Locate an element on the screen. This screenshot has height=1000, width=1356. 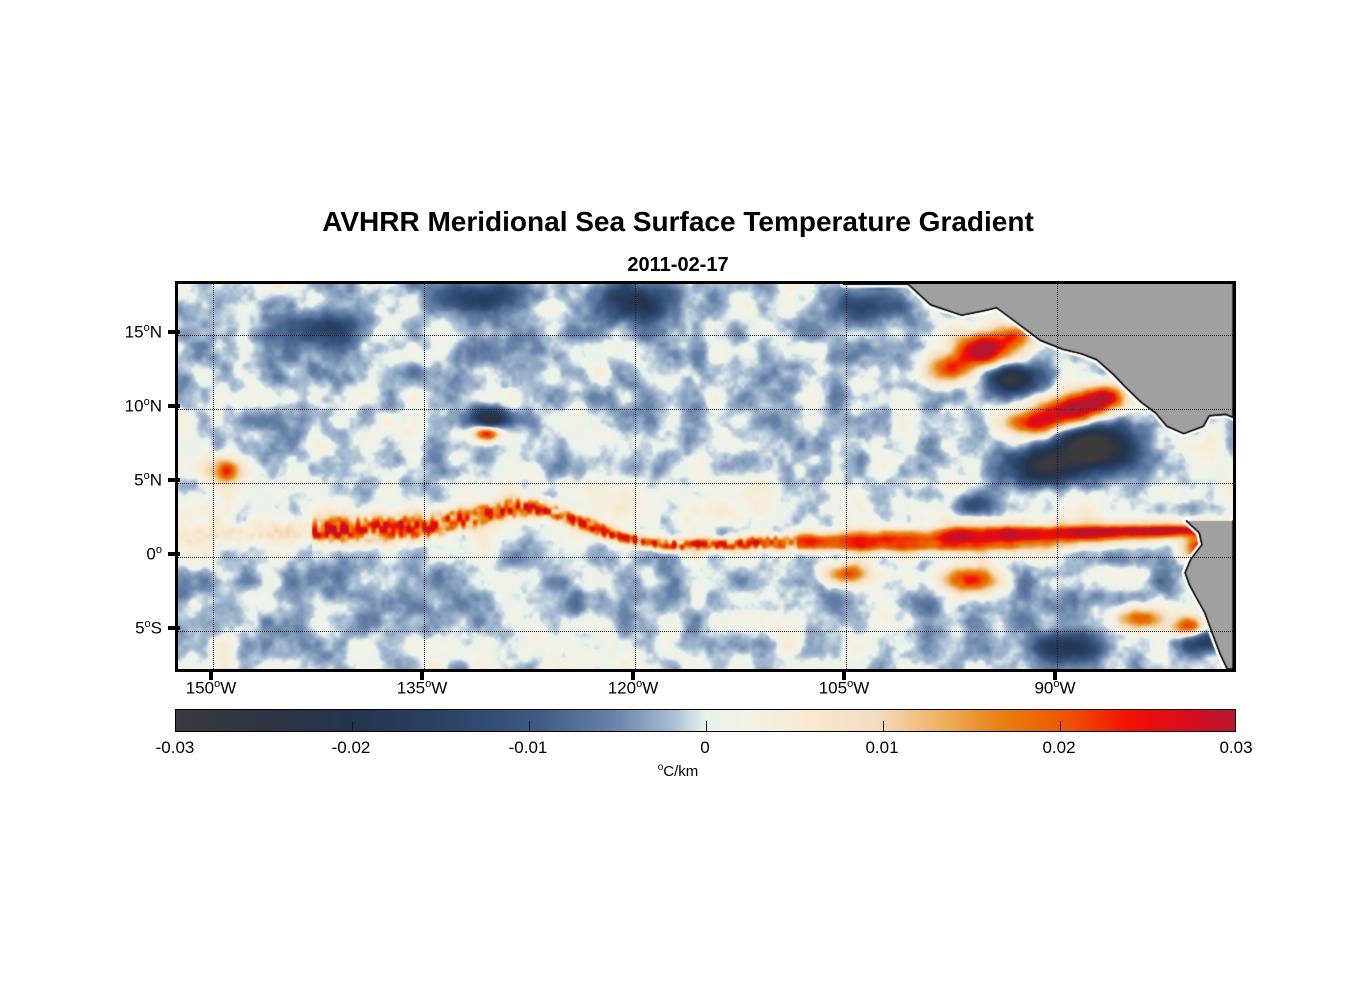
colorbar is located at coordinates (705, 720).